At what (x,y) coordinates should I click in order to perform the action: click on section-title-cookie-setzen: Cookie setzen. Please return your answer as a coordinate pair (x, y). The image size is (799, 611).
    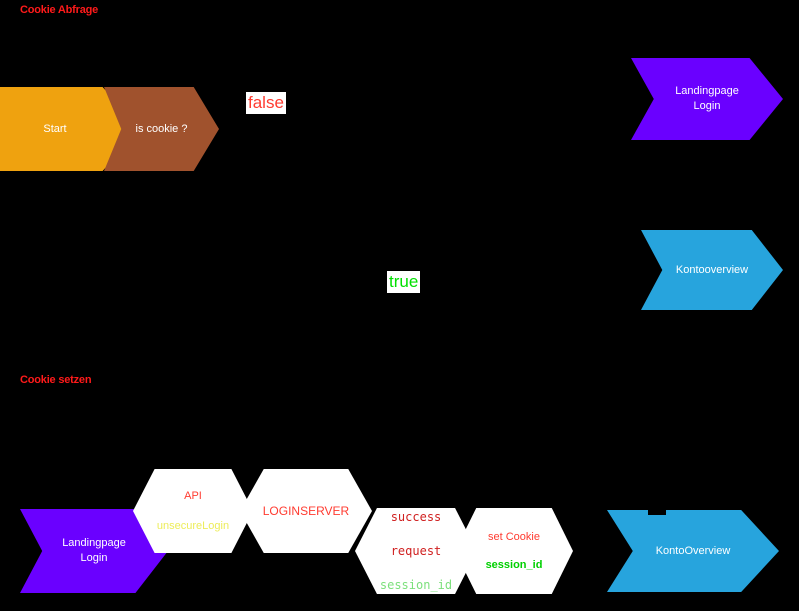
    Looking at the image, I should click on (56, 380).